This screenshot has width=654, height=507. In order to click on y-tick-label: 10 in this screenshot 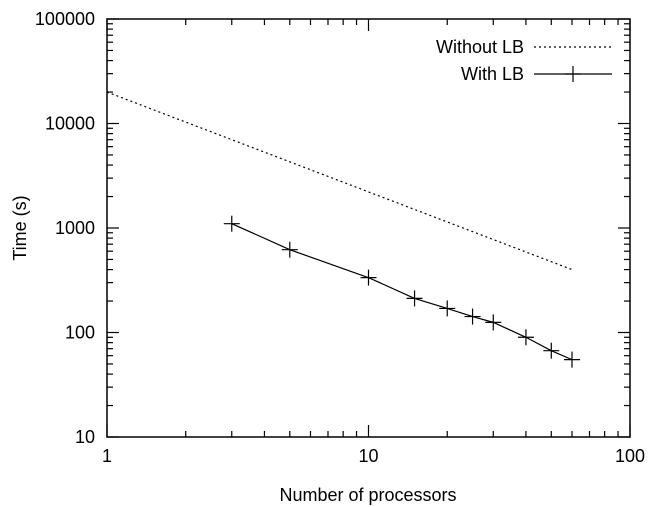, I will do `click(85, 437)`.